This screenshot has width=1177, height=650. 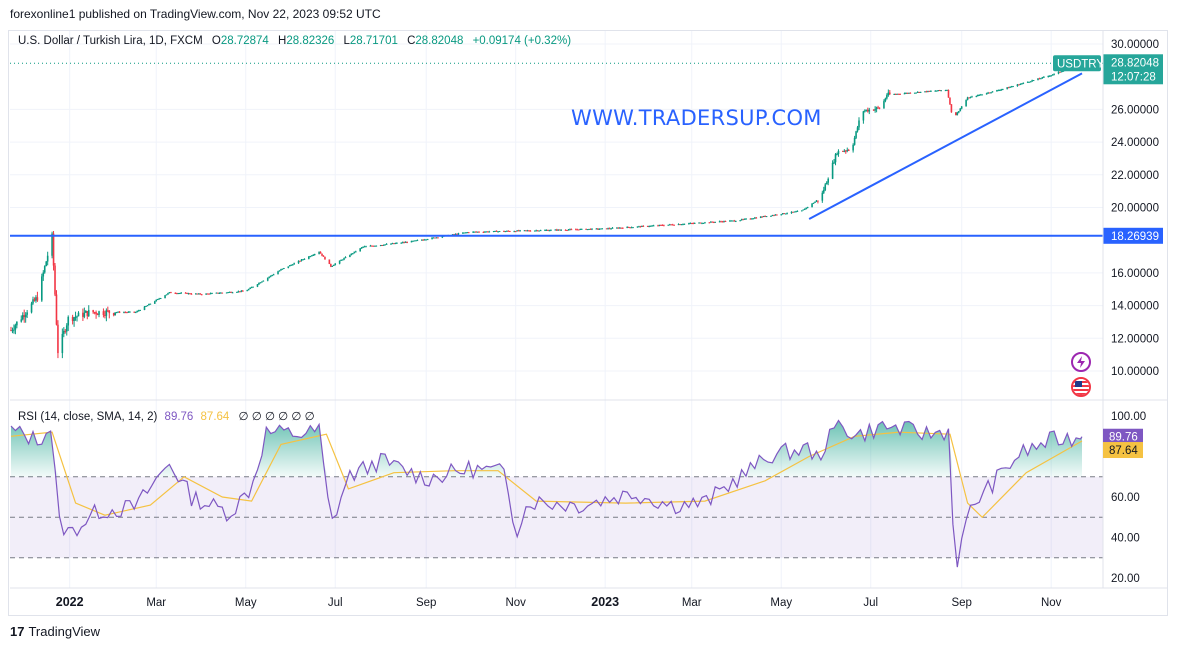 I want to click on time-axis-label: May, so click(x=781, y=603).